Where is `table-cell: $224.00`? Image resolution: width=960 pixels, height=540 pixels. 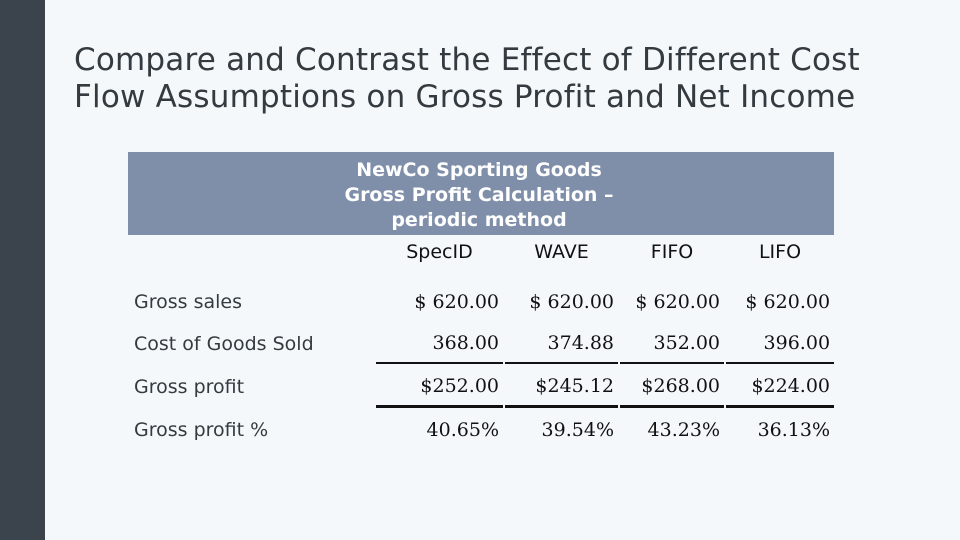
table-cell: $224.00 is located at coordinates (780, 387).